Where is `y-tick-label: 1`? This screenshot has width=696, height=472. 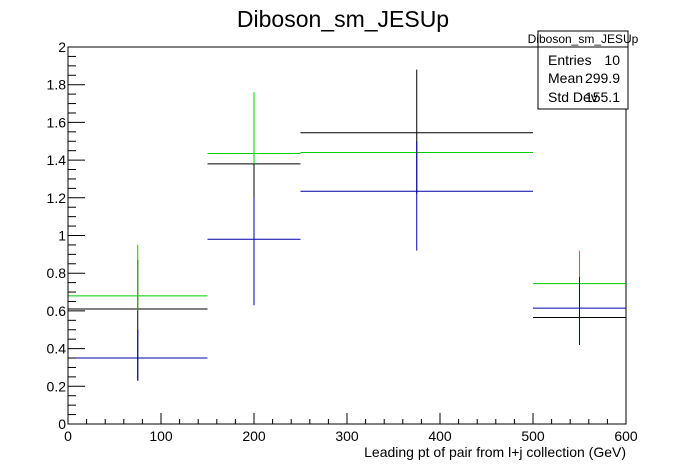 y-tick-label: 1 is located at coordinates (62, 236).